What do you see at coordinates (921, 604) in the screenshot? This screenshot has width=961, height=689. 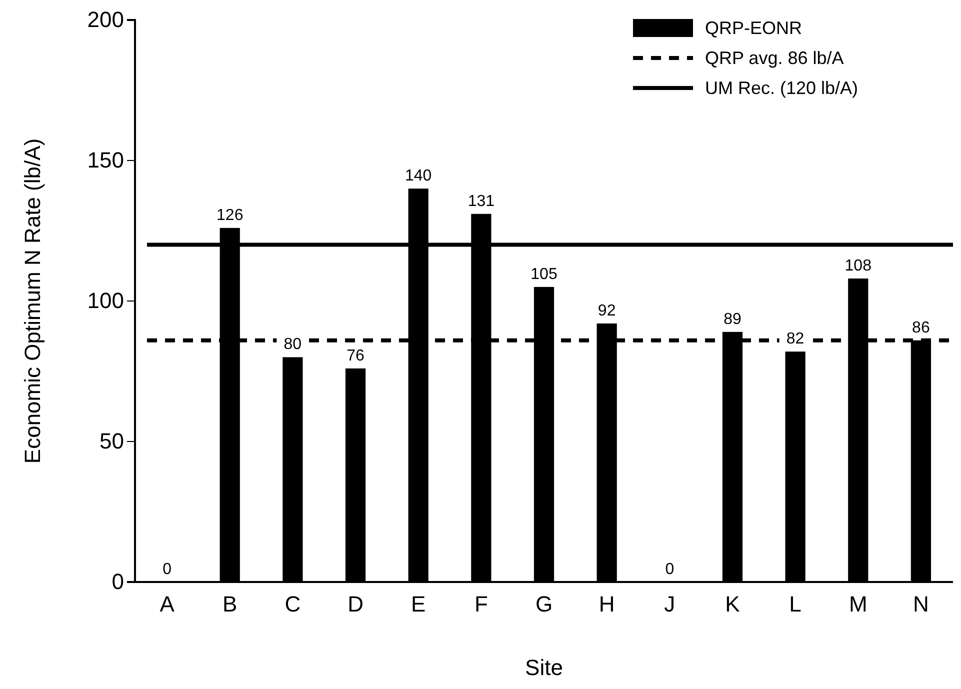 I see `x-tick-label: N` at bounding box center [921, 604].